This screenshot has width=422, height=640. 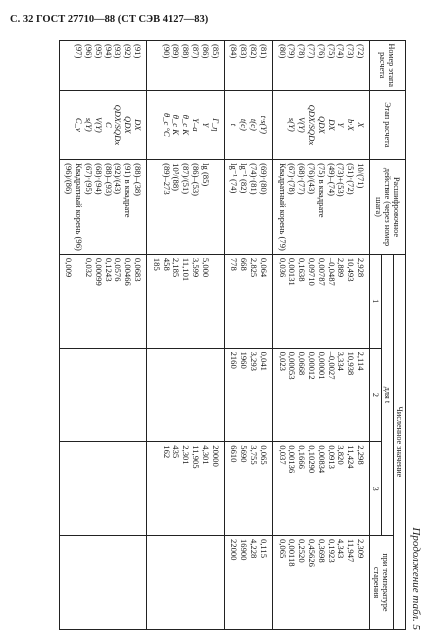 What do you see at coordinates (118, 179) in the screenshot?
I see `cell-line: (92)/(43)` at bounding box center [118, 179].